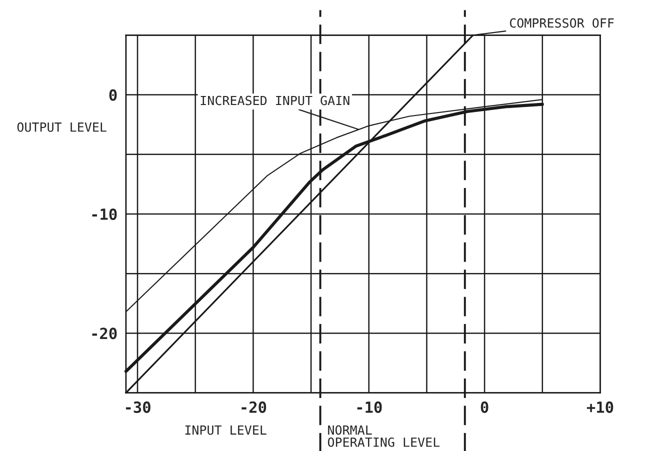  I want to click on x-axis-title: INPUT LEVEL, so click(225, 430).